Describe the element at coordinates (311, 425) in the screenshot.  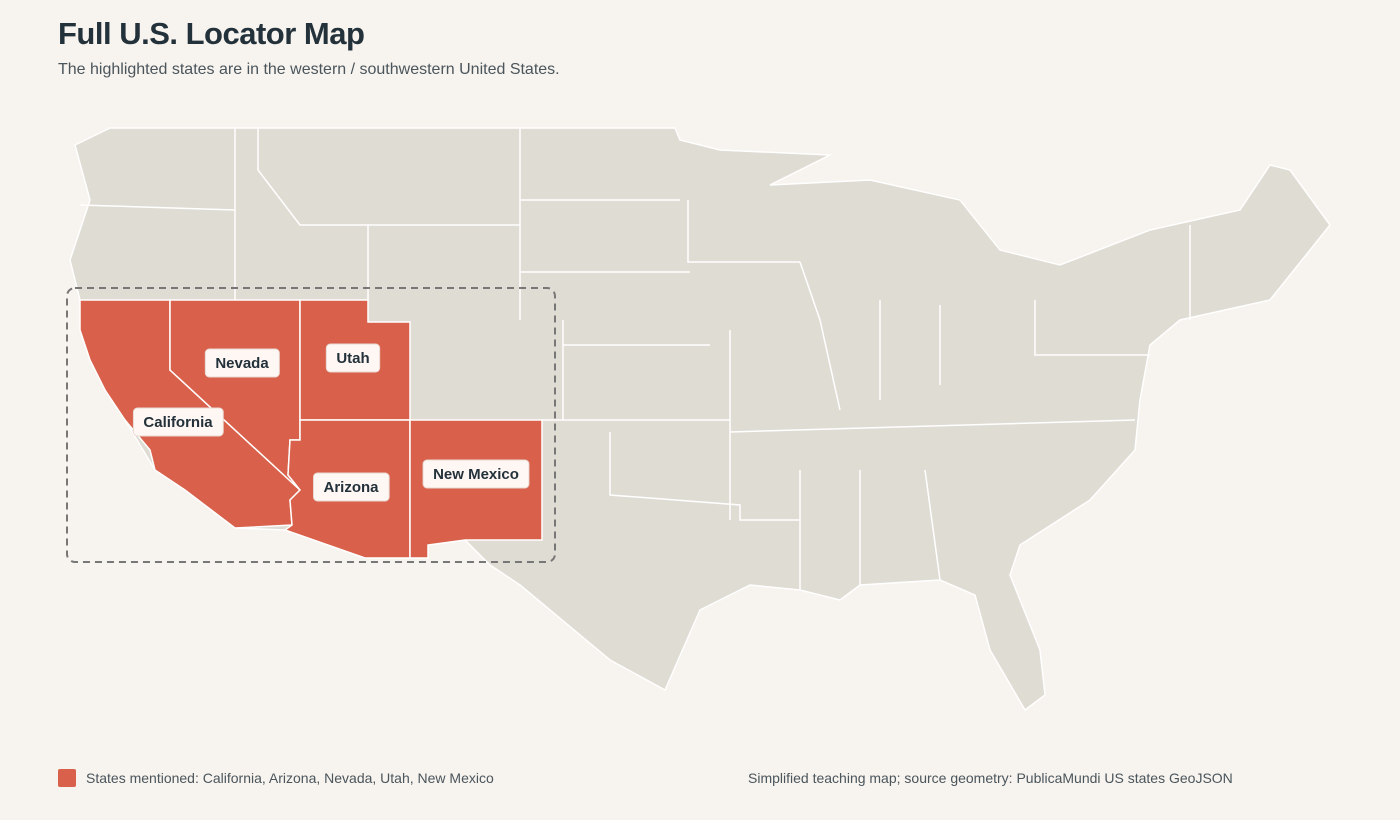
I see `focus-box` at that location.